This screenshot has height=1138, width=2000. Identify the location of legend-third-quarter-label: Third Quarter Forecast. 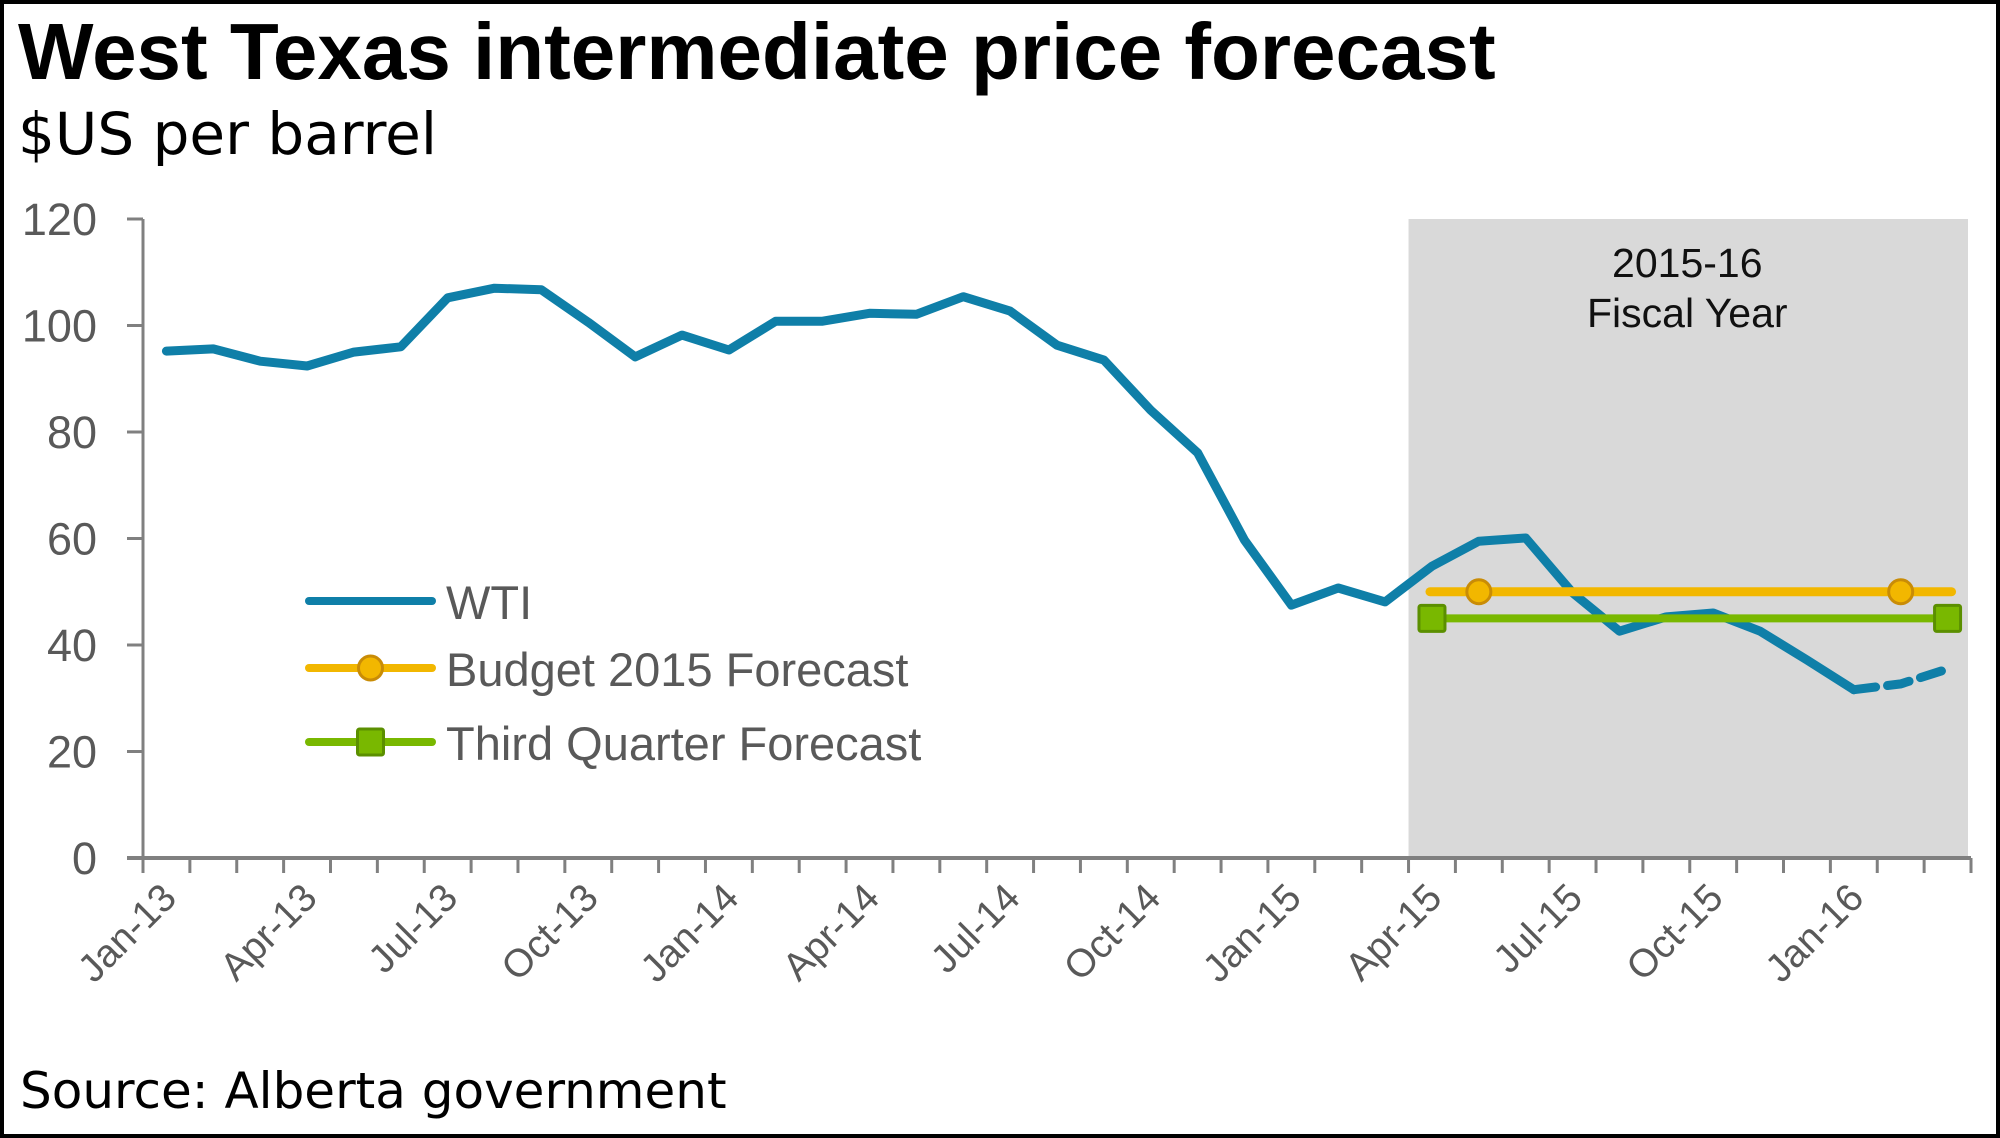
(683, 743).